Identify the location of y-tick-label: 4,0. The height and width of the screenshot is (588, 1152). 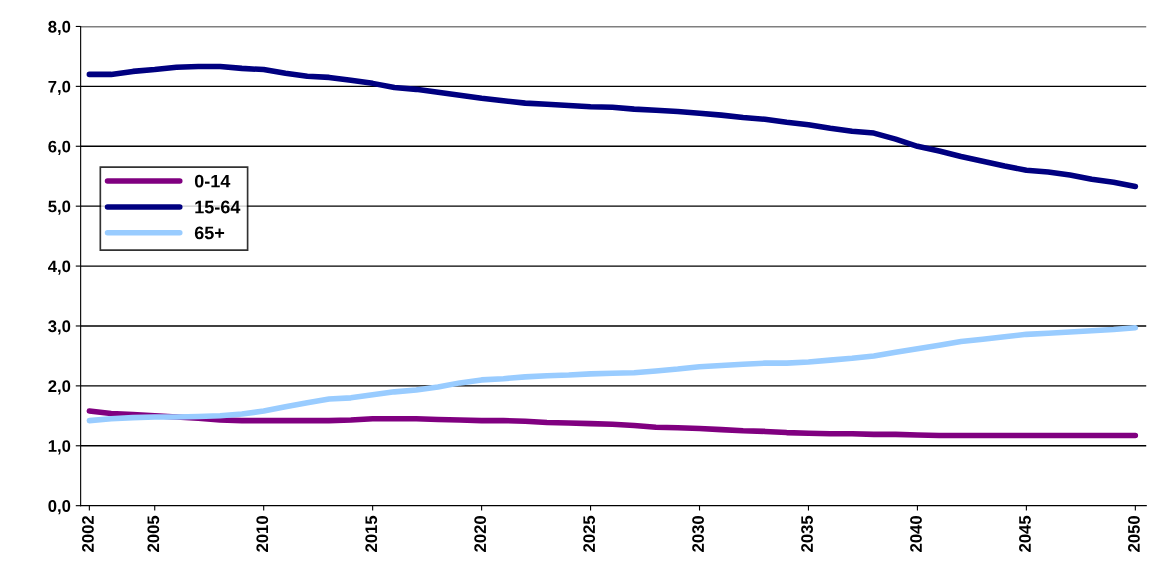
(59, 267).